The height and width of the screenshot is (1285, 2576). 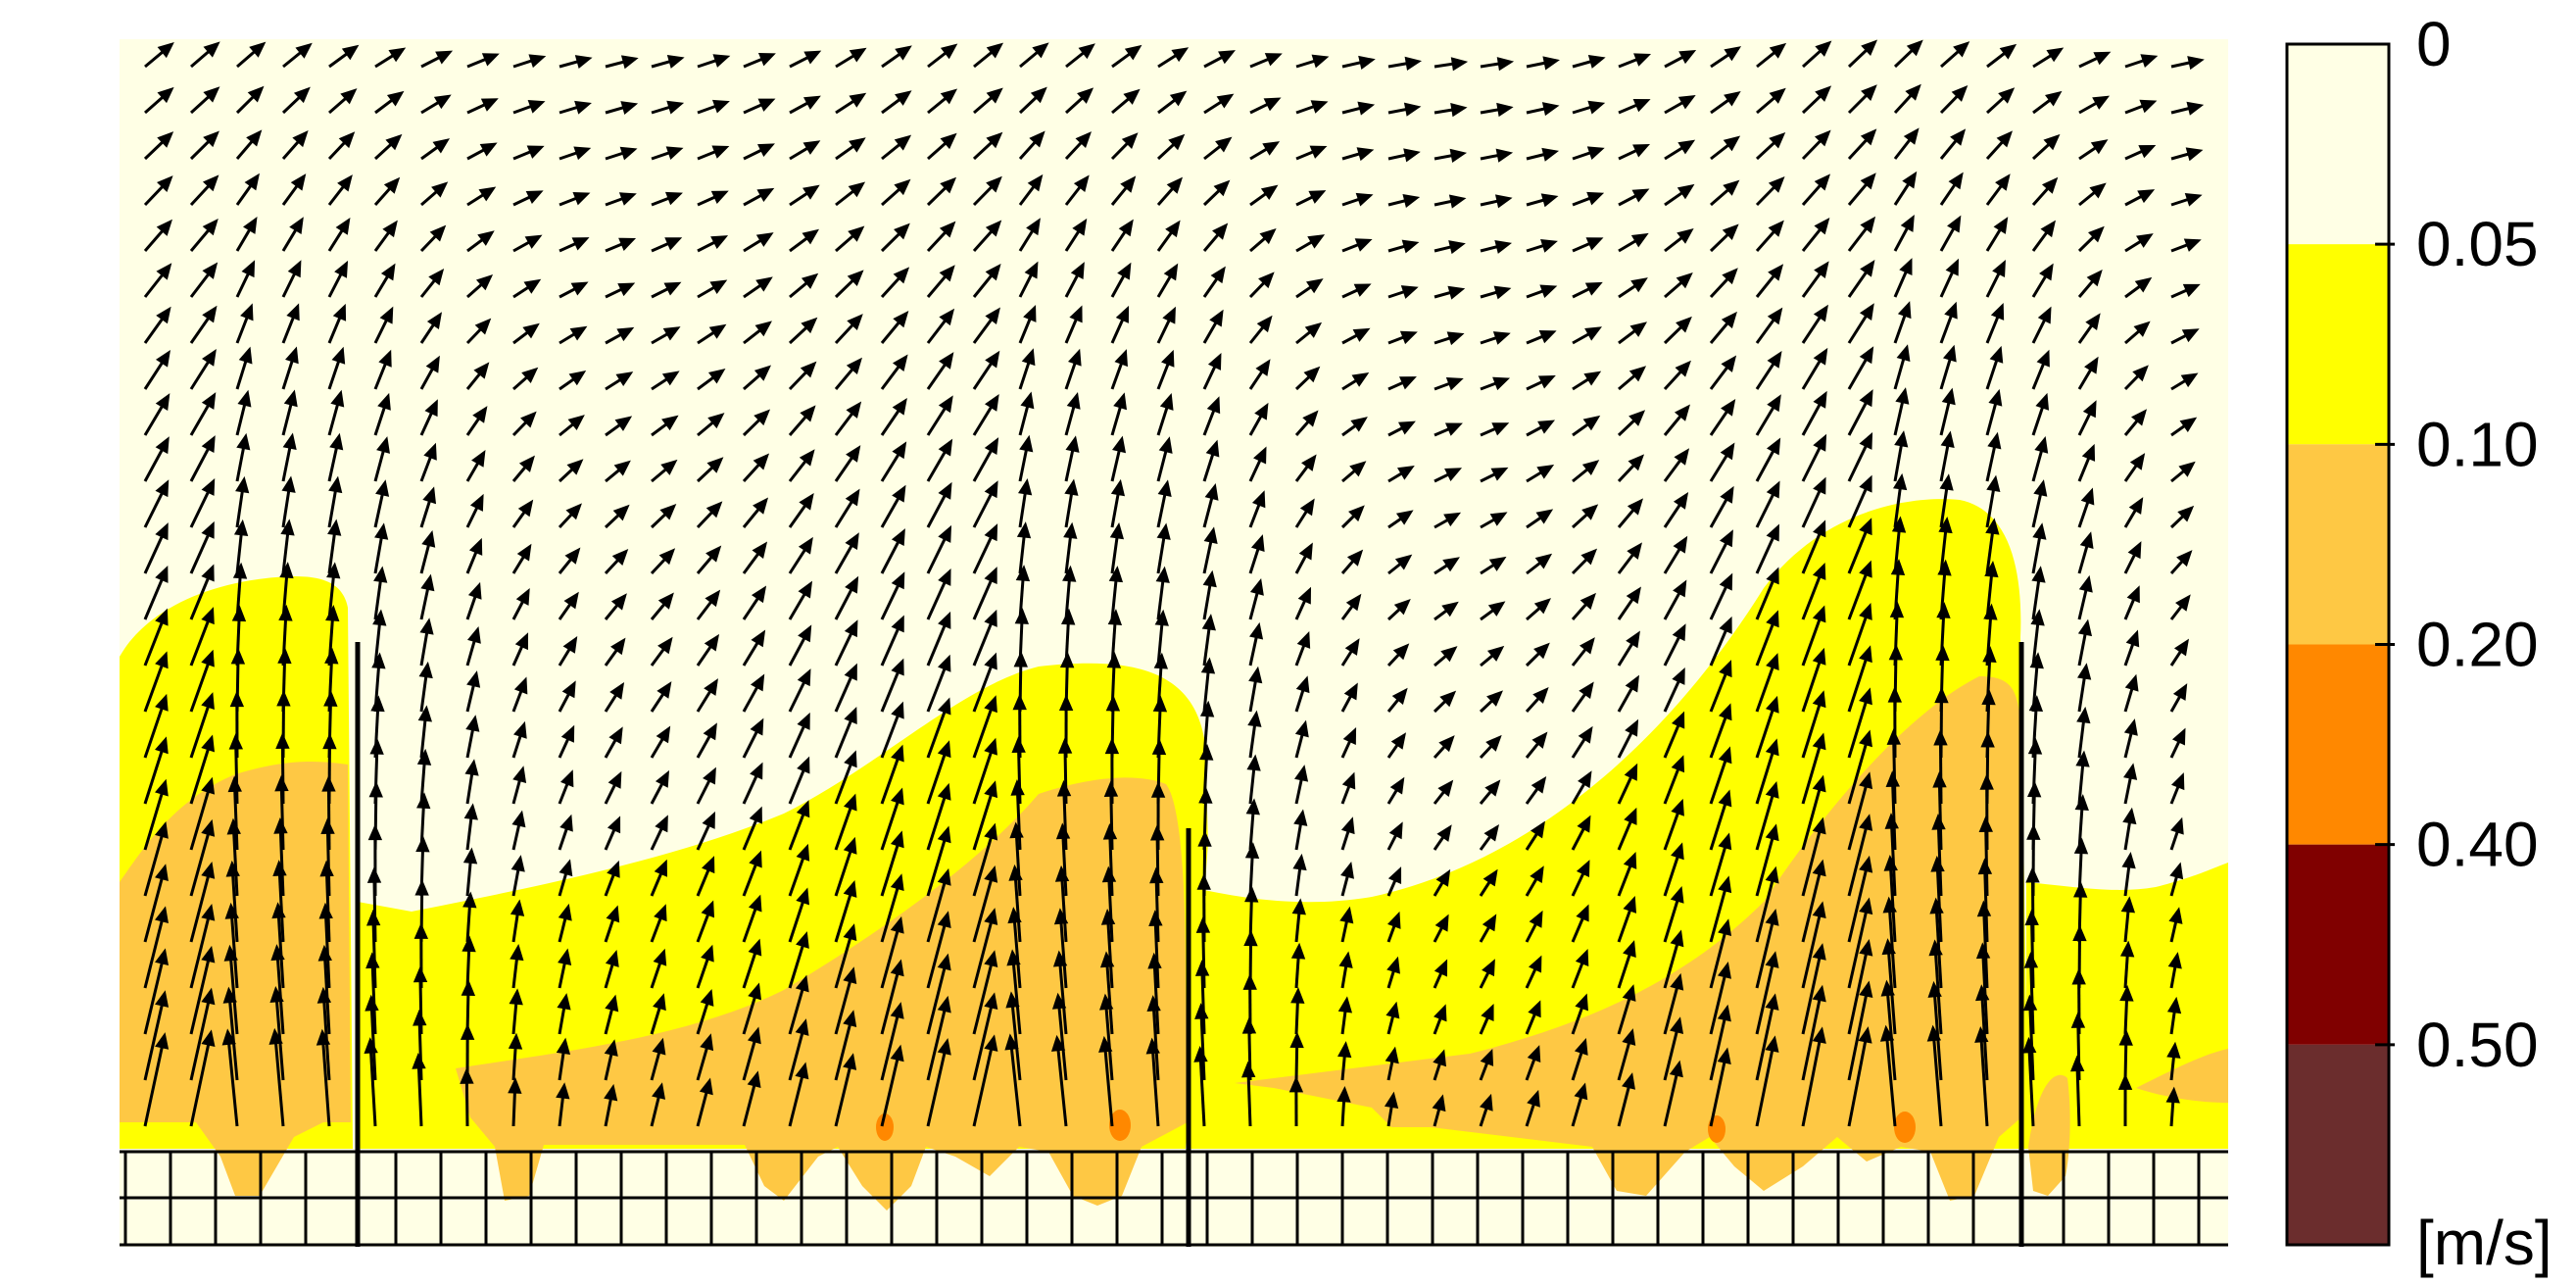 What do you see at coordinates (2477, 444) in the screenshot?
I see `colorbar-tick-label: 0.10` at bounding box center [2477, 444].